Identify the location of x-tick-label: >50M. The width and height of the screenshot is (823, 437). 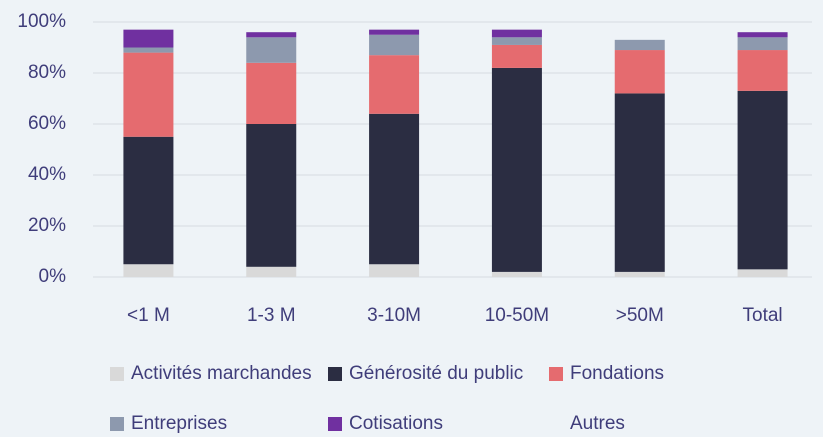
(640, 315).